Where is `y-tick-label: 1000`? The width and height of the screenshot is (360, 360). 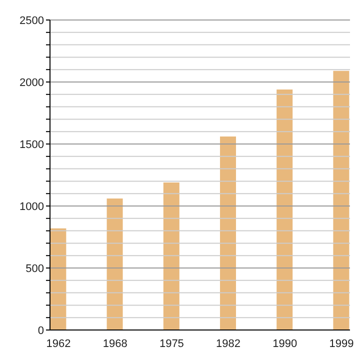 y-tick-label: 1000 is located at coordinates (32, 206).